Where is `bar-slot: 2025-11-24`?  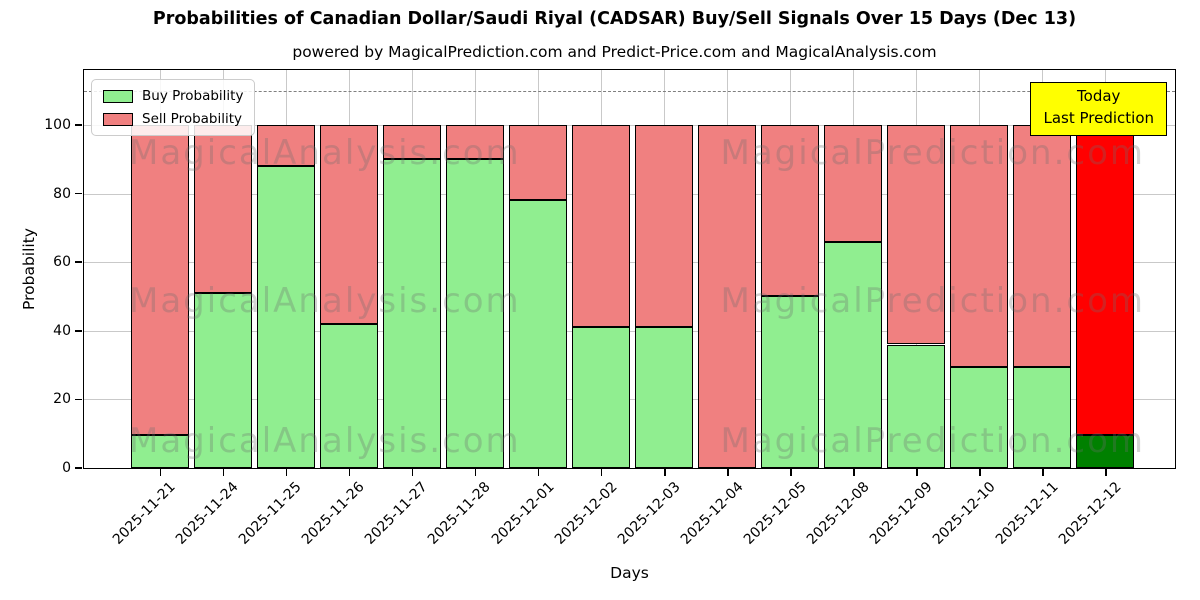 bar-slot: 2025-11-24 is located at coordinates (213, 309).